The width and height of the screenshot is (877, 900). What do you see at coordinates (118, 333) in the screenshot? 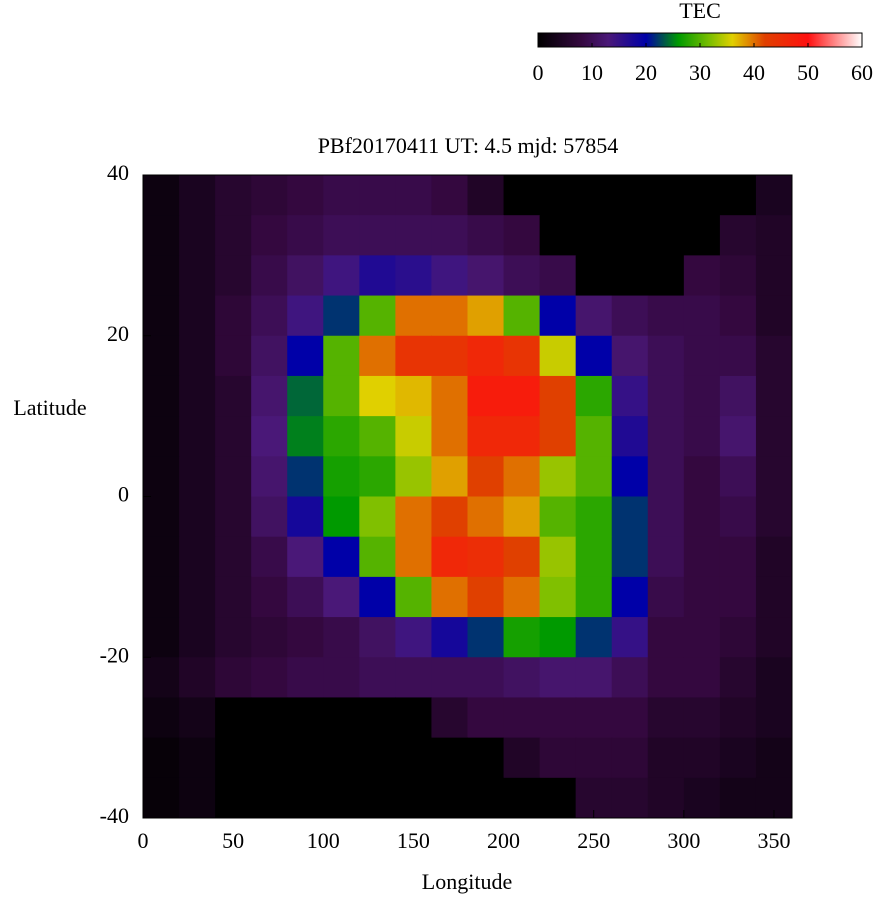
I see `y-tick-label: 20` at bounding box center [118, 333].